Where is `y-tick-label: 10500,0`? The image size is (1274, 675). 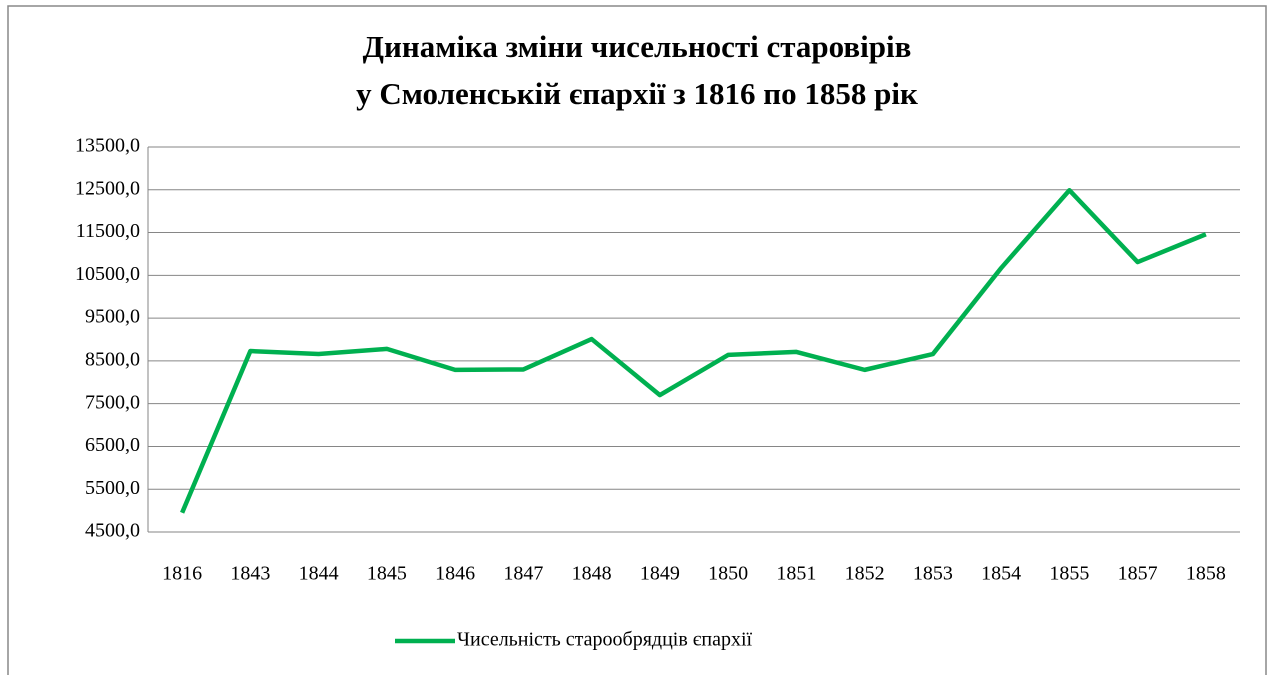
y-tick-label: 10500,0 is located at coordinates (107, 274).